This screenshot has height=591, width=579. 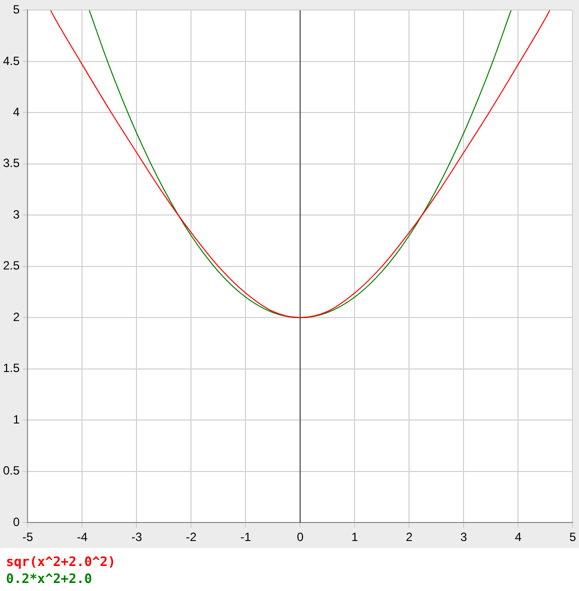 I want to click on x-tick-label: -1, so click(x=246, y=537).